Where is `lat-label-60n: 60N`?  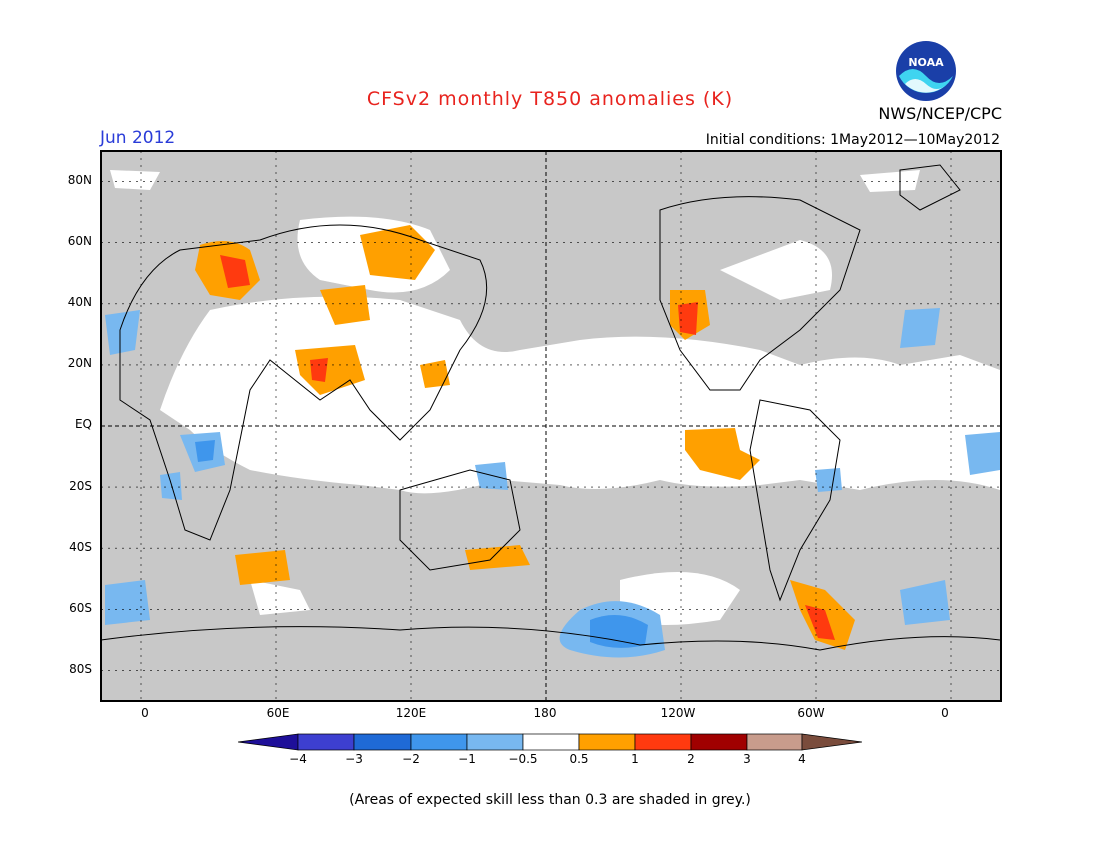
lat-label-60n: 60N is located at coordinates (79, 241).